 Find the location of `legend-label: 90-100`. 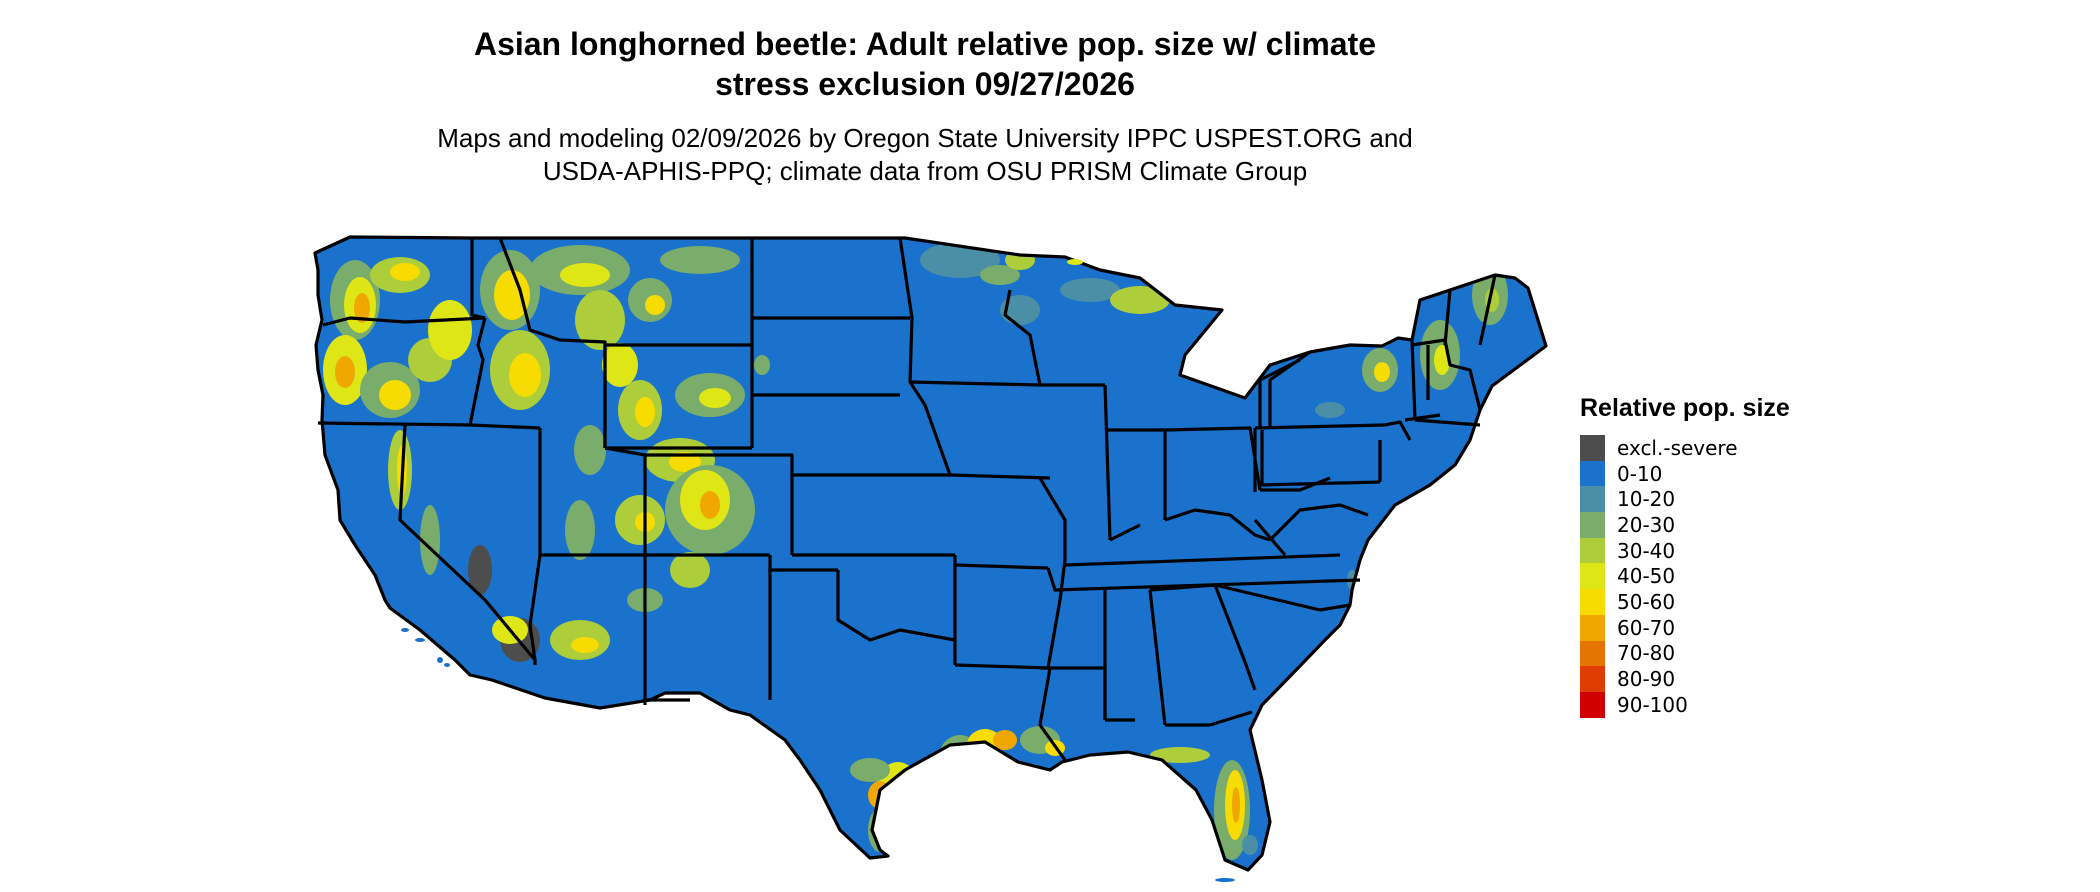

legend-label: 90-100 is located at coordinates (1652, 704).